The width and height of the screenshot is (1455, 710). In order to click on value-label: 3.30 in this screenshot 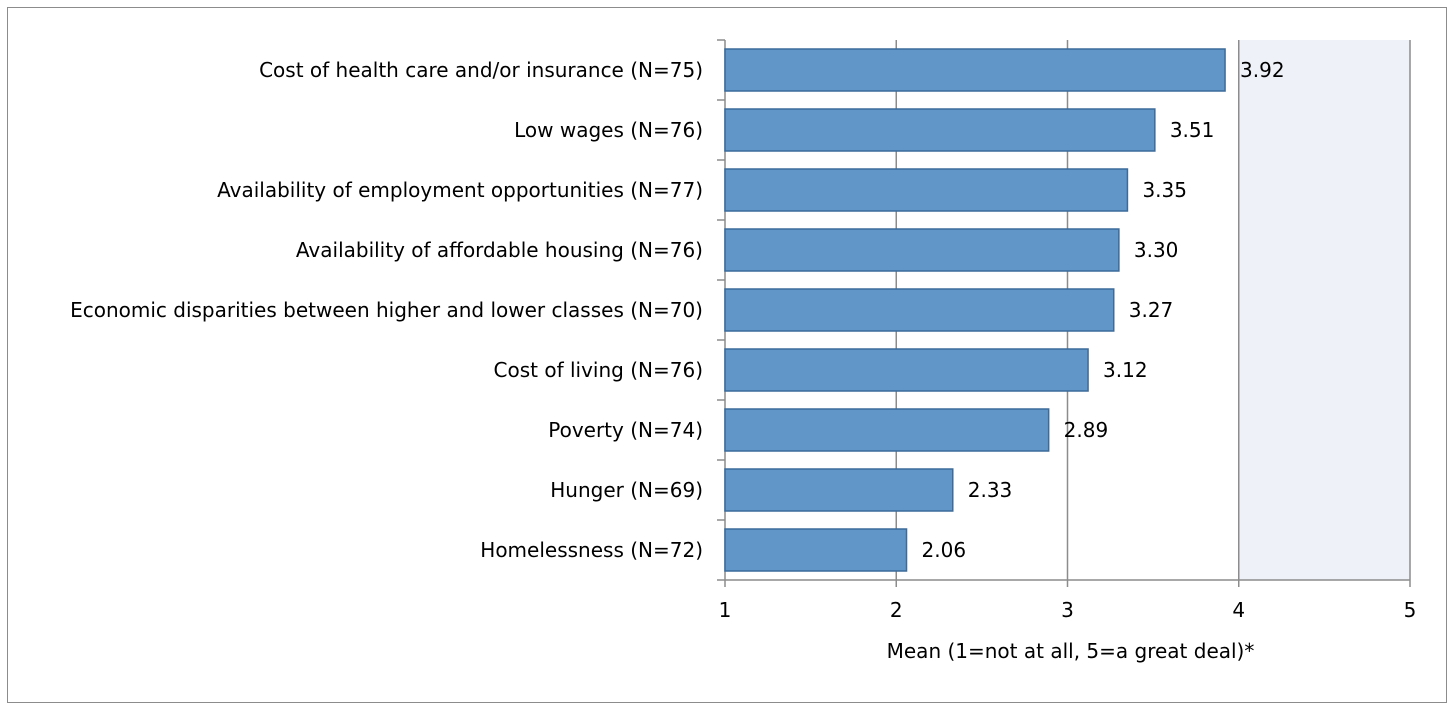, I will do `click(1156, 250)`.